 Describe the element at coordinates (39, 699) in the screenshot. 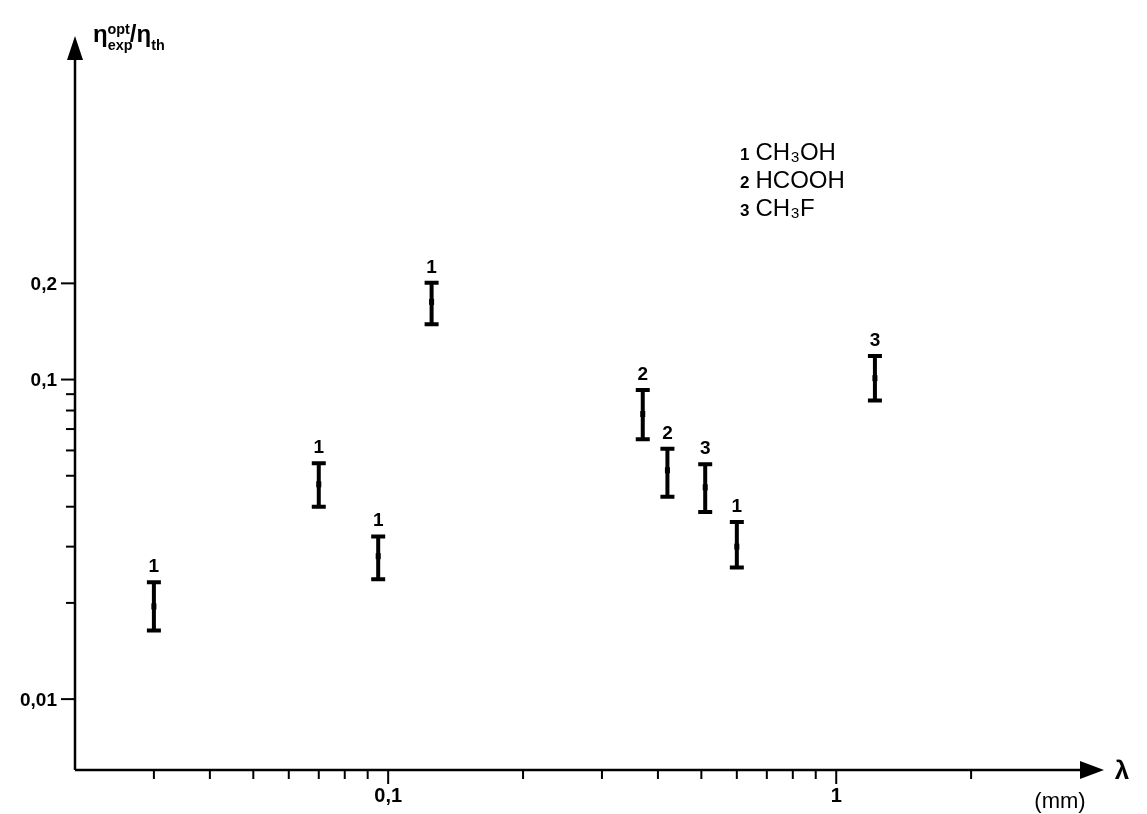

I see `y-tick-label: 0,01` at that location.